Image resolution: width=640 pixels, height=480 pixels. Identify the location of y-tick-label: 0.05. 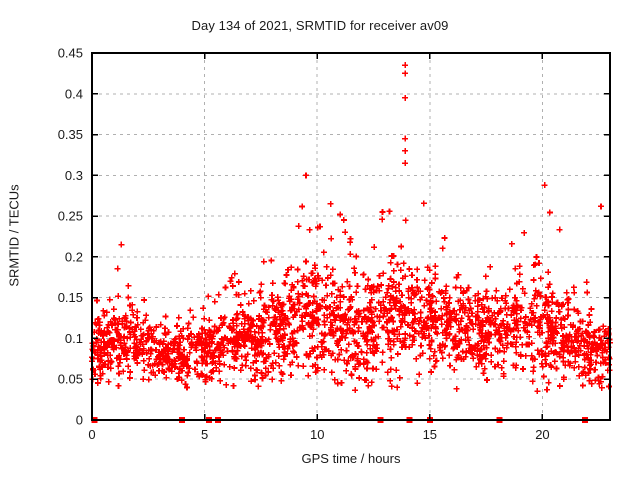
(70, 379).